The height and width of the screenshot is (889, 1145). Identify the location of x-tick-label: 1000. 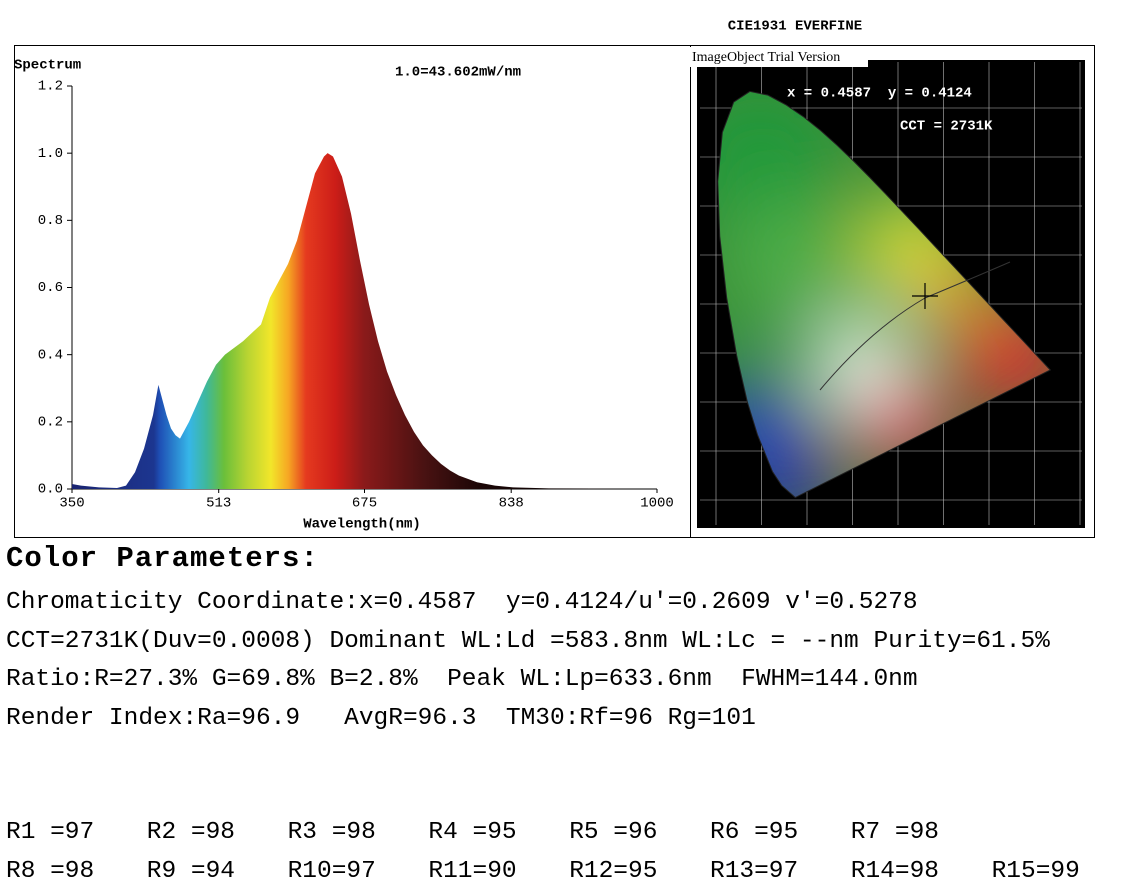
(657, 504).